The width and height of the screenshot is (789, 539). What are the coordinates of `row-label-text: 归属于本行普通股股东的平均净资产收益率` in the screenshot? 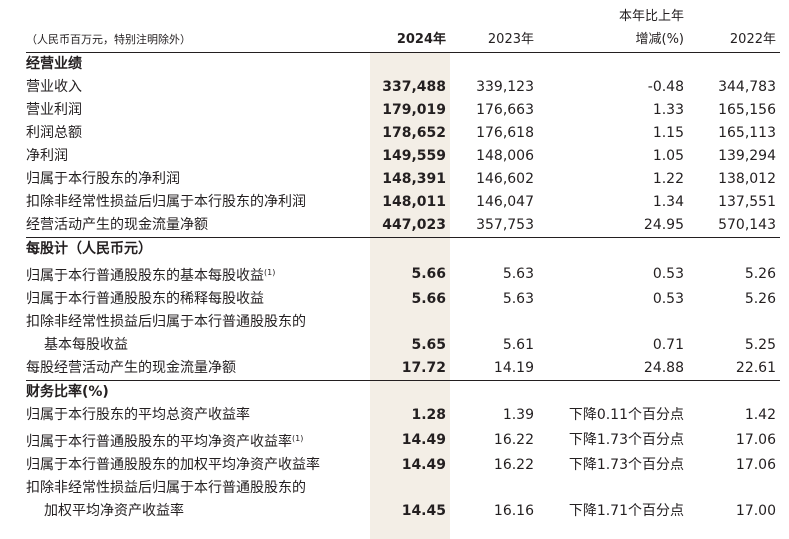 It's located at (159, 442).